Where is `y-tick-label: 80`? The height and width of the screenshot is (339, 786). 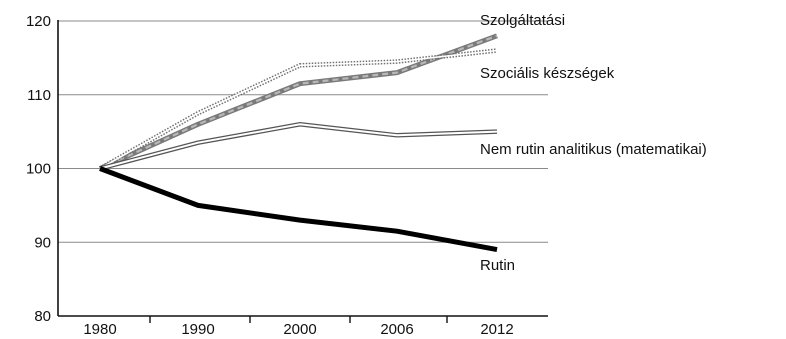 y-tick-label: 80 is located at coordinates (42, 316).